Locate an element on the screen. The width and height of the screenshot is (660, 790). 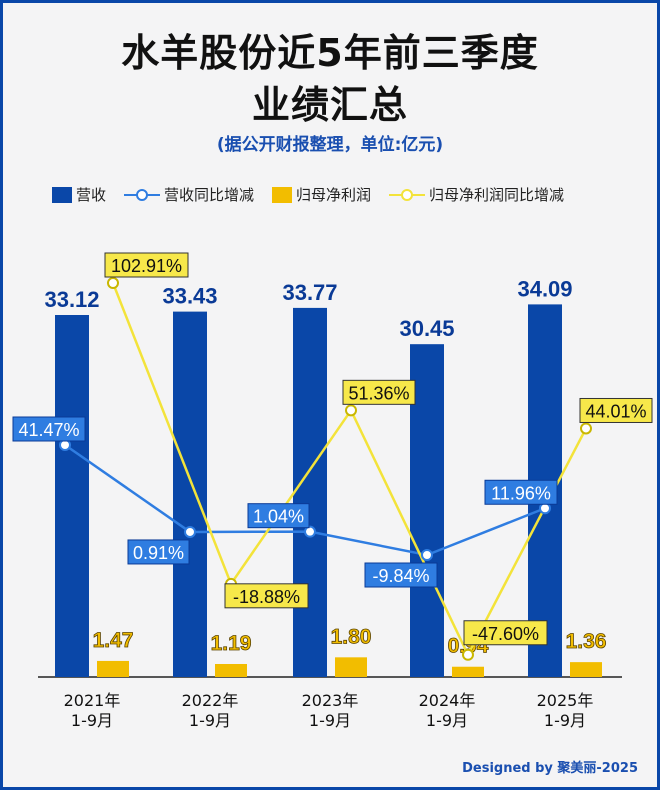
legend-label: 归母净利润同比增减 is located at coordinates (497, 195).